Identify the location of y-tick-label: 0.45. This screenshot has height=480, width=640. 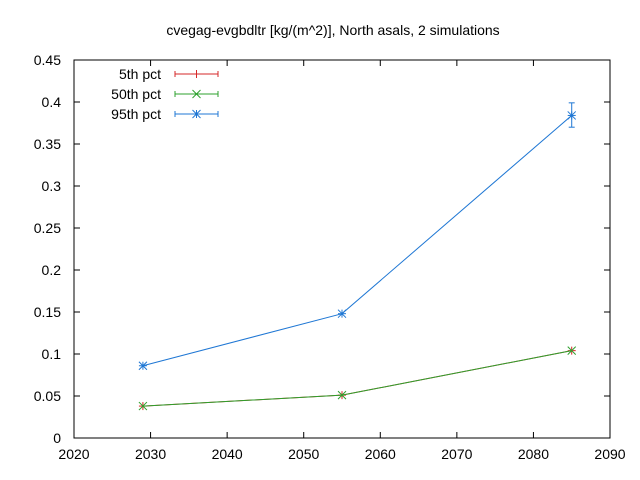
(47, 60).